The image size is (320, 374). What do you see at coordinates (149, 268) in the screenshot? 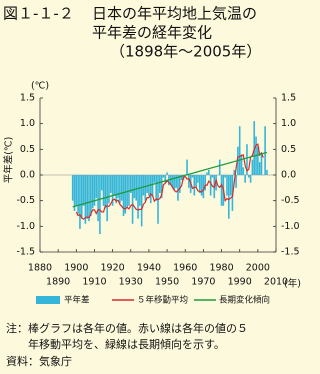
I see `x-tick-label: 1940` at bounding box center [149, 268].